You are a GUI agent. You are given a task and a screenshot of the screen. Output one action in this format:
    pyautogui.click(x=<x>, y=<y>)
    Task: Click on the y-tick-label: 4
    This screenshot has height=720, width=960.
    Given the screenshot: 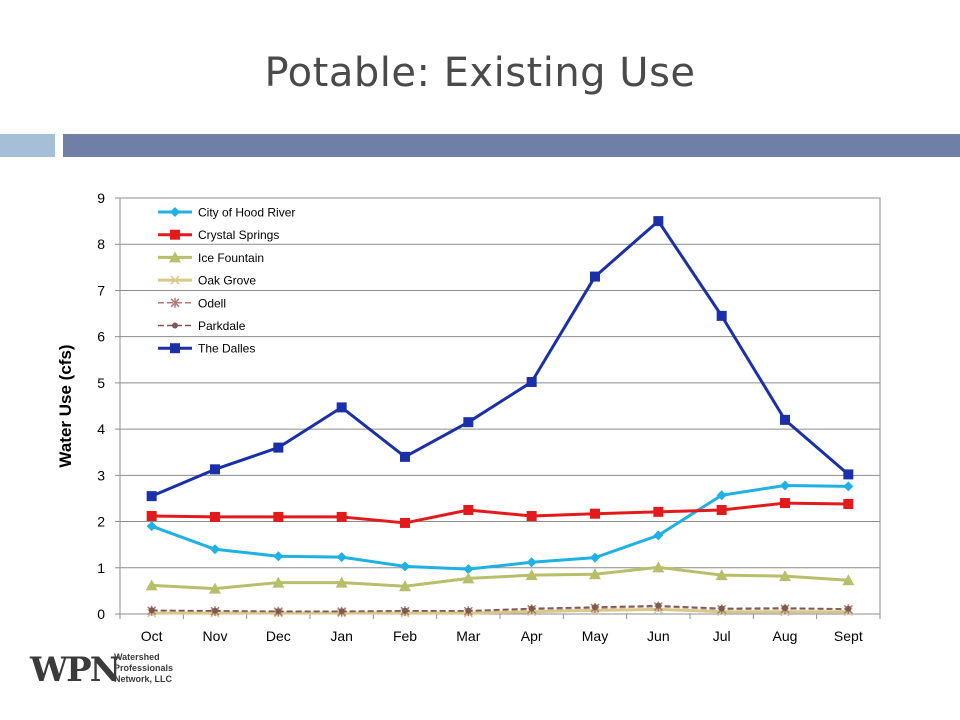 What is the action you would take?
    pyautogui.click(x=101, y=429)
    